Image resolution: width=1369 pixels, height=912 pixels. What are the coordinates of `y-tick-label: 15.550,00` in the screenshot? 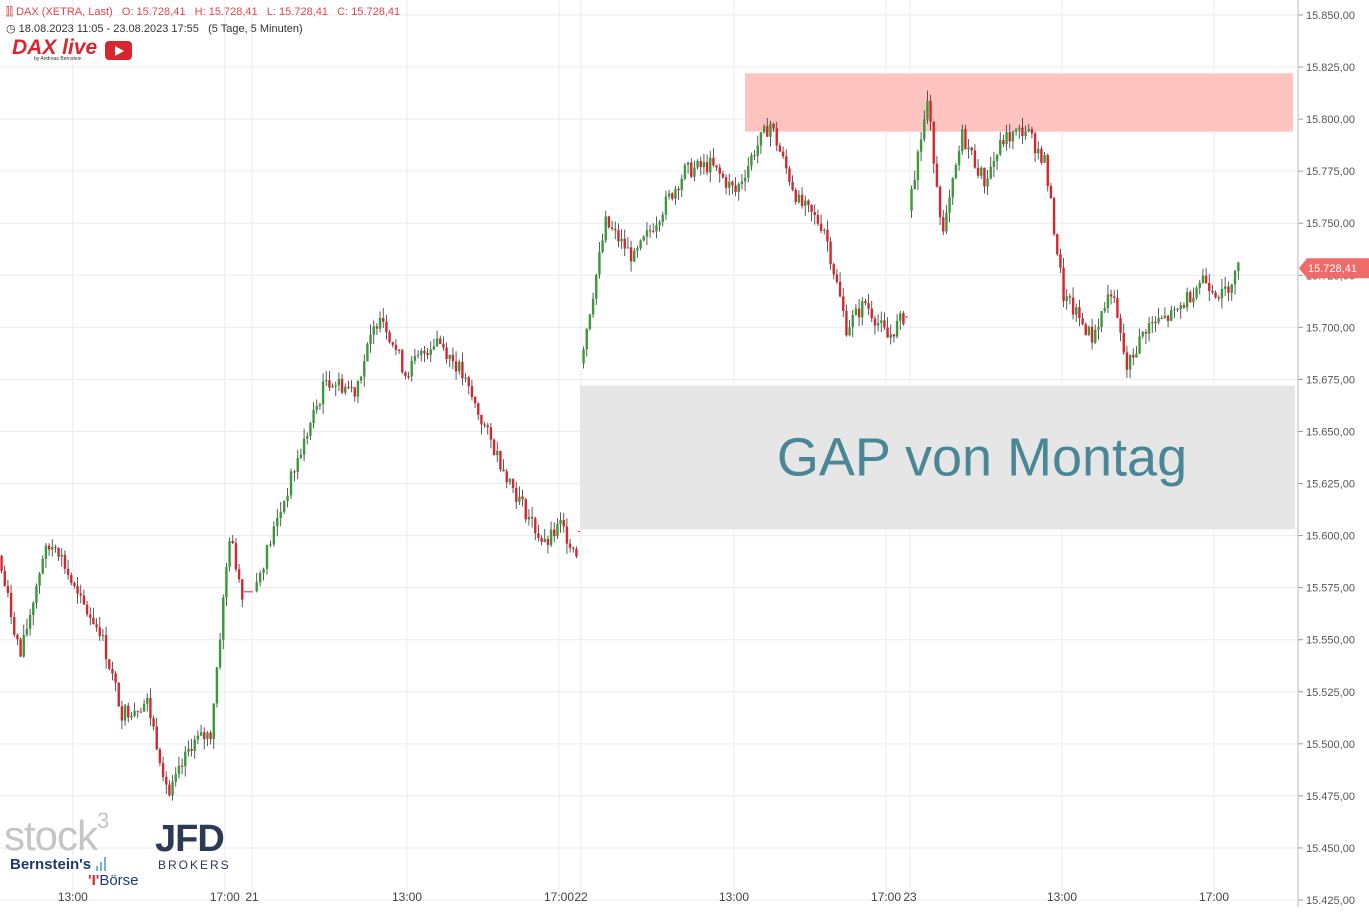 It's located at (1330, 641).